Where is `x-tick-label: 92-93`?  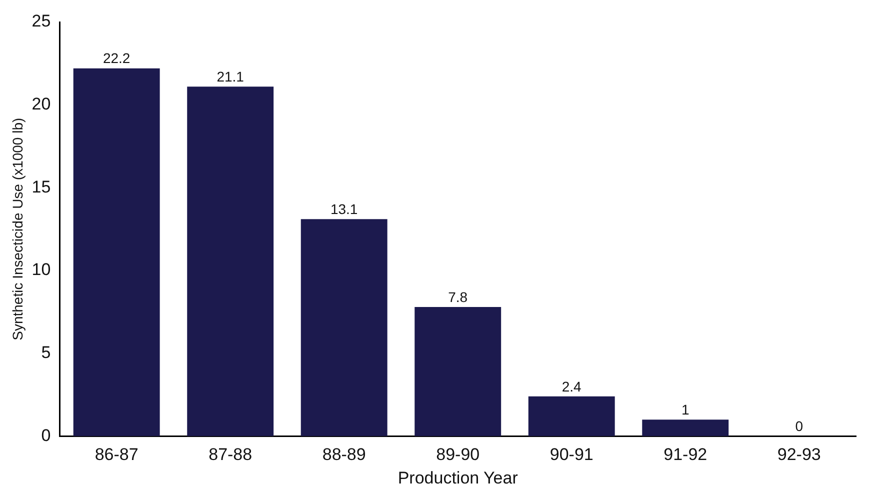
x-tick-label: 92-93 is located at coordinates (799, 454).